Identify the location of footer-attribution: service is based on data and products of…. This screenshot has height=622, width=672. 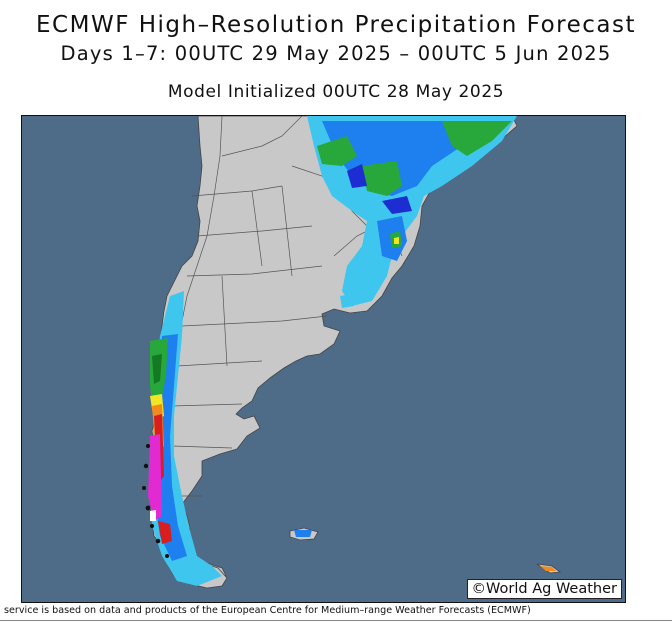
(267, 610).